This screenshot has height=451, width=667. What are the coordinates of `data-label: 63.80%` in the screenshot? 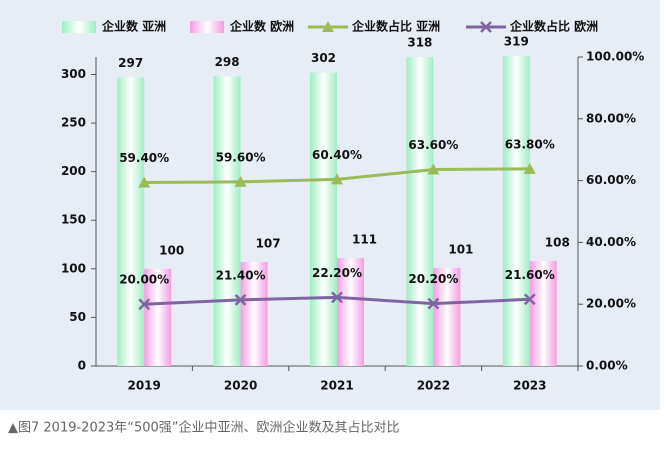 It's located at (530, 144).